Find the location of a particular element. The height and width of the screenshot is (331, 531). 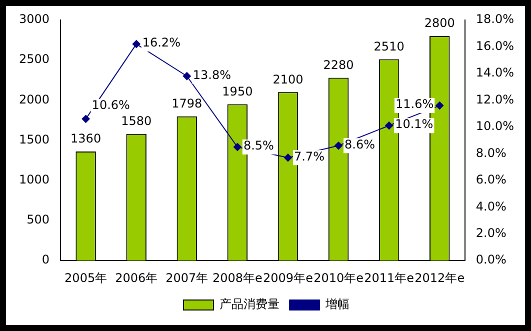

data-label: 8.5% is located at coordinates (258, 145).